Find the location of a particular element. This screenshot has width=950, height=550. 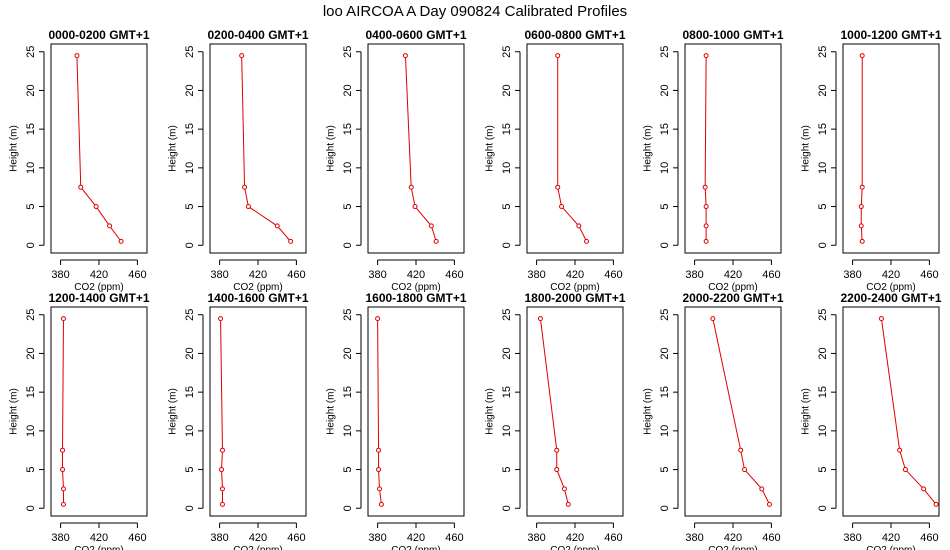

panel-title: 2200-2400 GMT+1 is located at coordinates (890, 298).